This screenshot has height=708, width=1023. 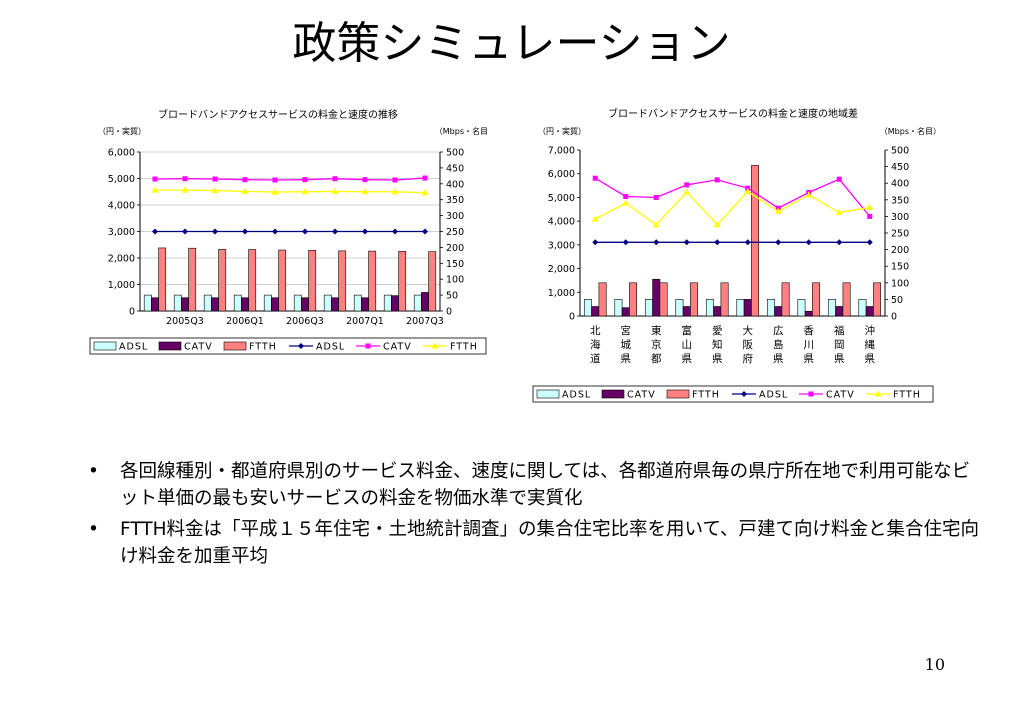 I want to click on category-label: 愛知県, so click(x=717, y=344).